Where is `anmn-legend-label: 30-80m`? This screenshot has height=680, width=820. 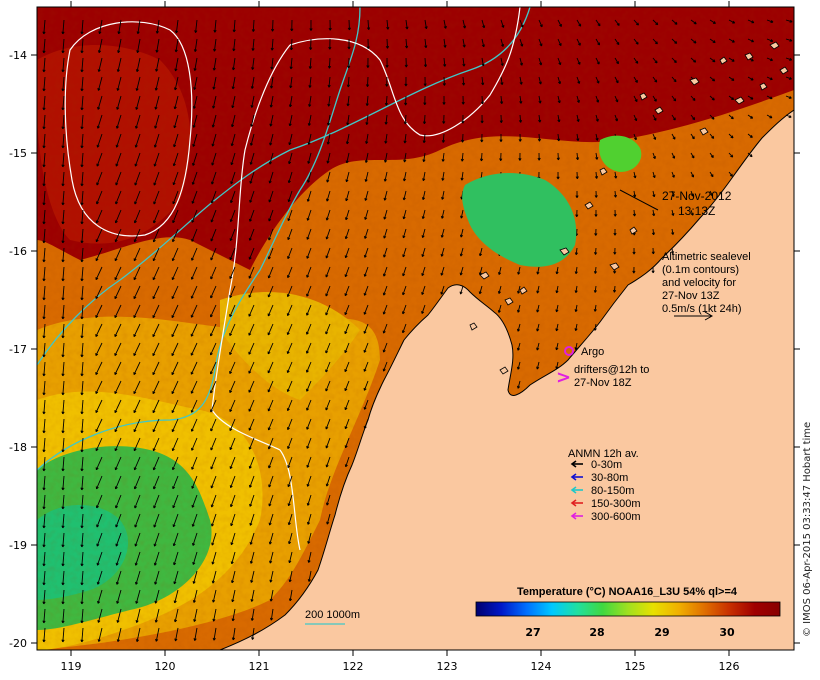
anmn-legend-label: 30-80m is located at coordinates (609, 478).